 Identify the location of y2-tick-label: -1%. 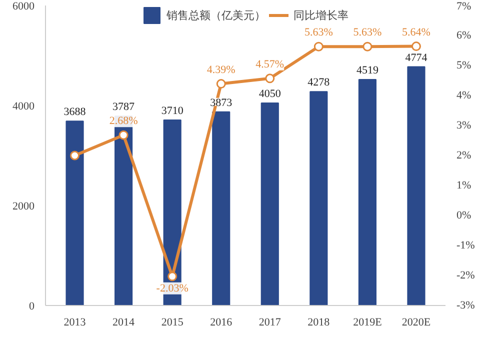
(465, 246).